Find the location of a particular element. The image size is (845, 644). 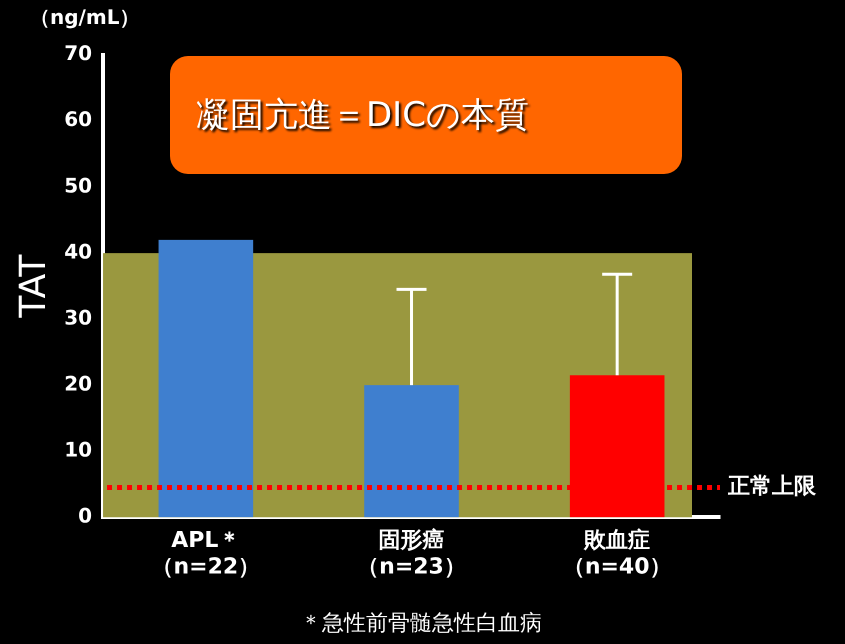

x-tick-label: APL＊（n=22） is located at coordinates (206, 554).